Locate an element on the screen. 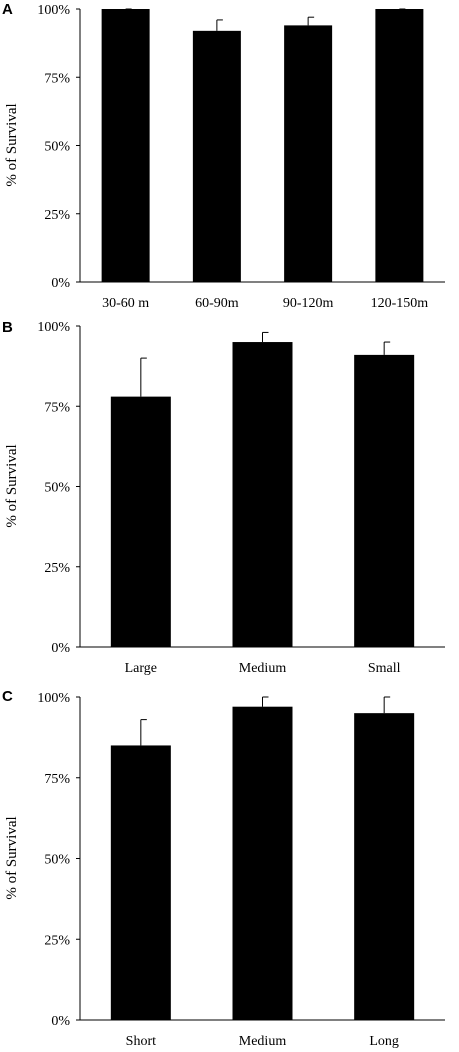  x-tick-label: Small is located at coordinates (384, 668).